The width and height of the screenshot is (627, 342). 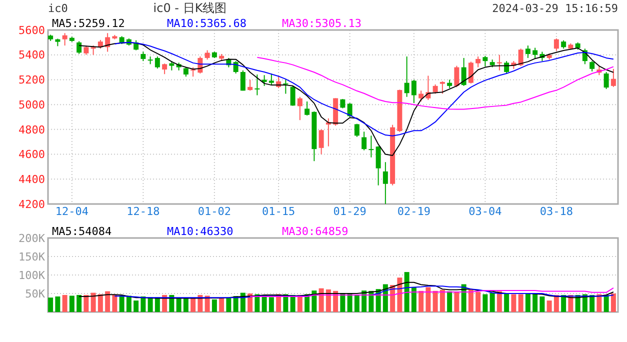 I want to click on y-tick-label: 5200, so click(x=31, y=80).